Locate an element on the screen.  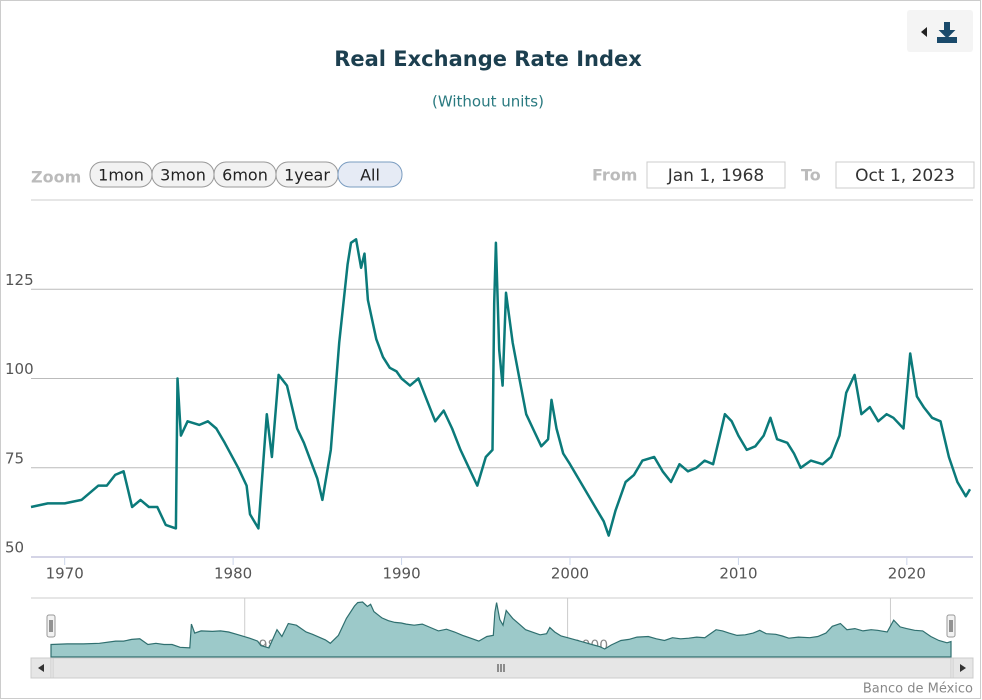
range-button-label: 1mon is located at coordinates (121, 175).